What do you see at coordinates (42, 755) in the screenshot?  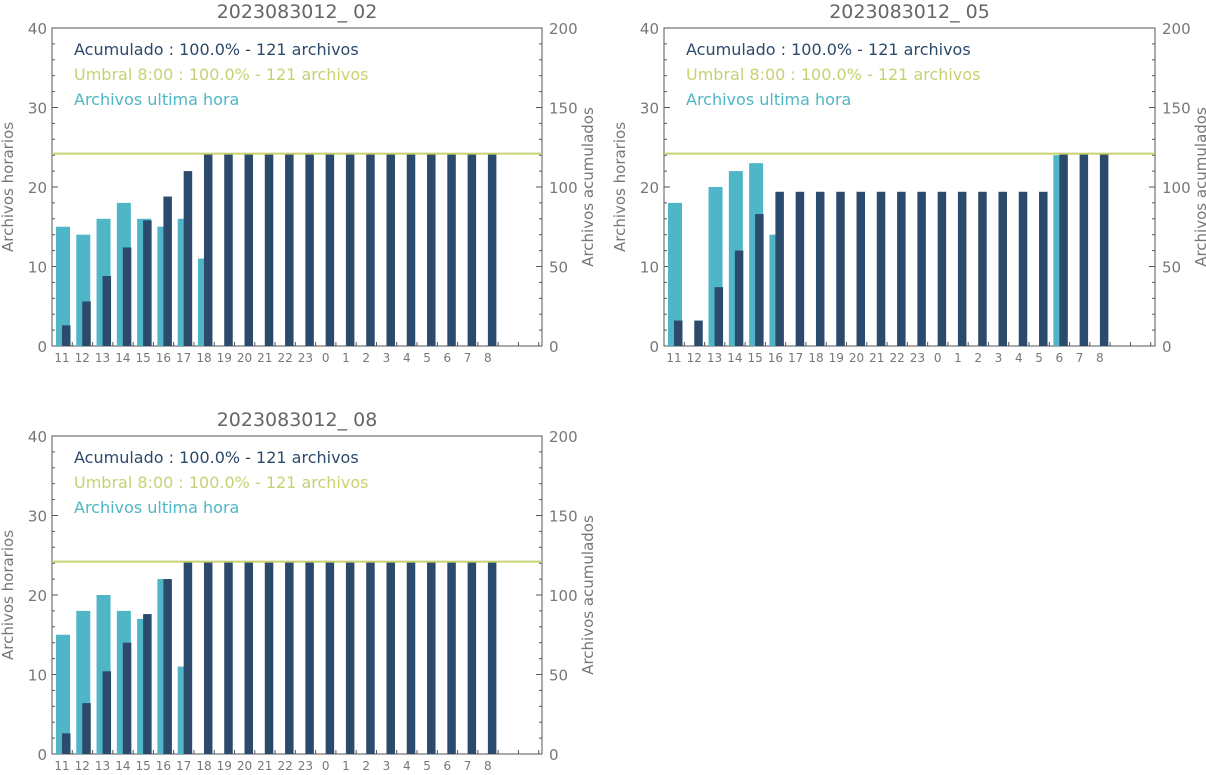 I see `y-left-tick-label: 0` at bounding box center [42, 755].